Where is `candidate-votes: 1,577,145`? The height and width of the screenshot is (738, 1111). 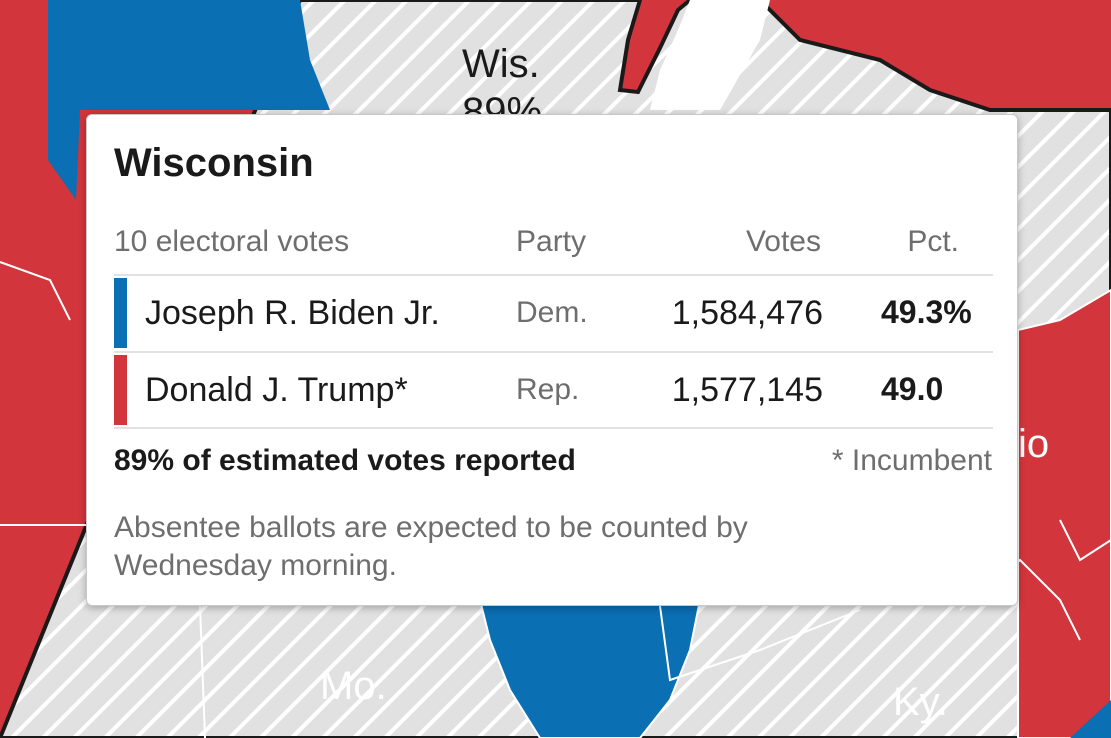 candidate-votes: 1,577,145 is located at coordinates (747, 390).